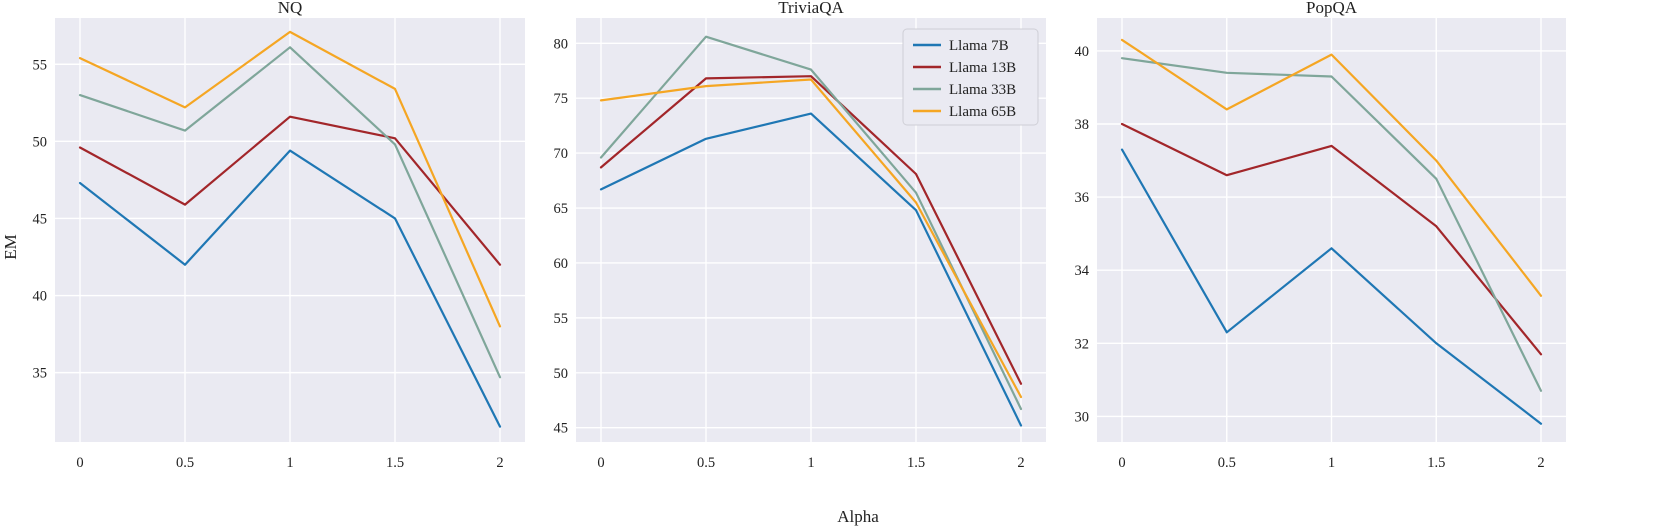  I want to click on panel-title: NQ, so click(290, 8).